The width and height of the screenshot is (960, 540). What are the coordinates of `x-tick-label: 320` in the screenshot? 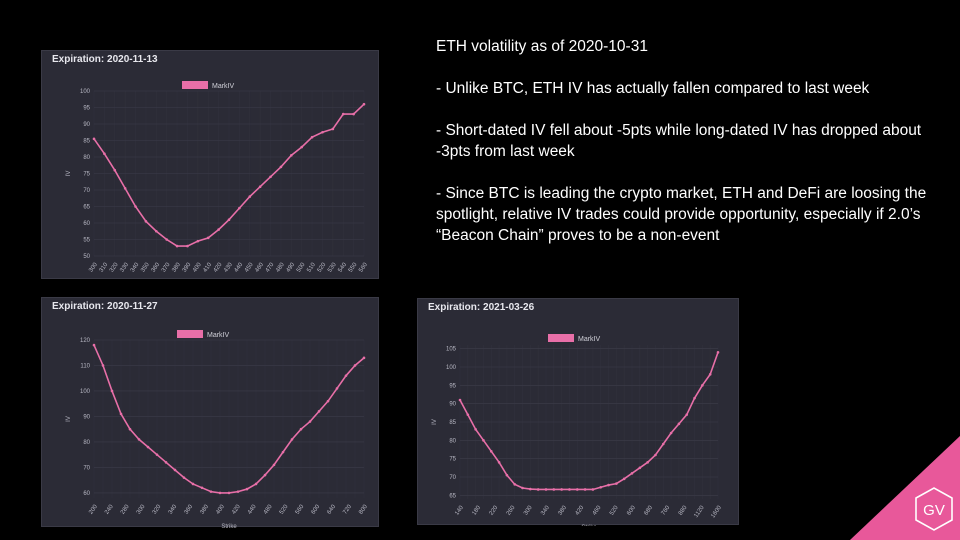 It's located at (157, 509).